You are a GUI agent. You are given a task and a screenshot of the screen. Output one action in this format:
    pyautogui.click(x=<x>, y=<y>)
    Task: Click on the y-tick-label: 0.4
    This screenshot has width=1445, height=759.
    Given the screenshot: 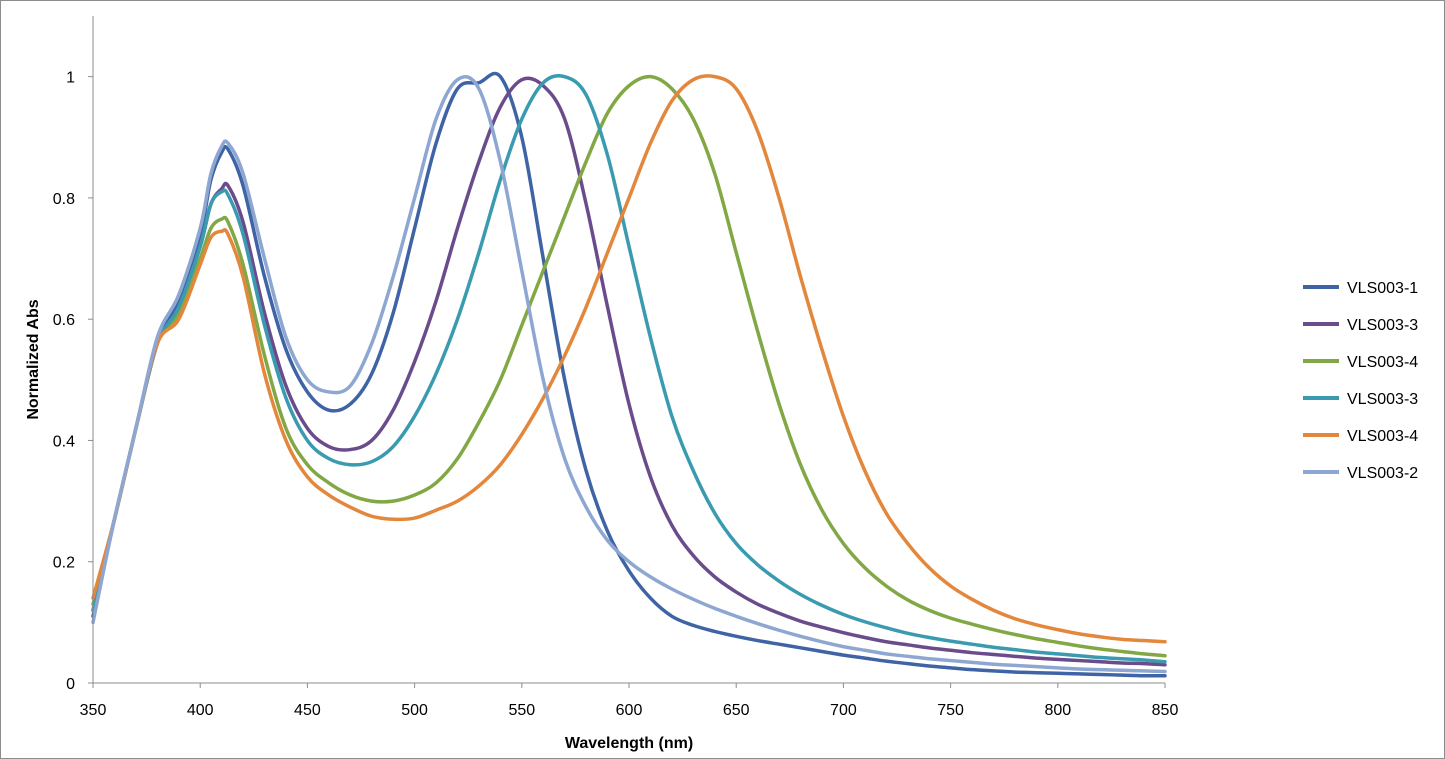 What is the action you would take?
    pyautogui.click(x=64, y=441)
    